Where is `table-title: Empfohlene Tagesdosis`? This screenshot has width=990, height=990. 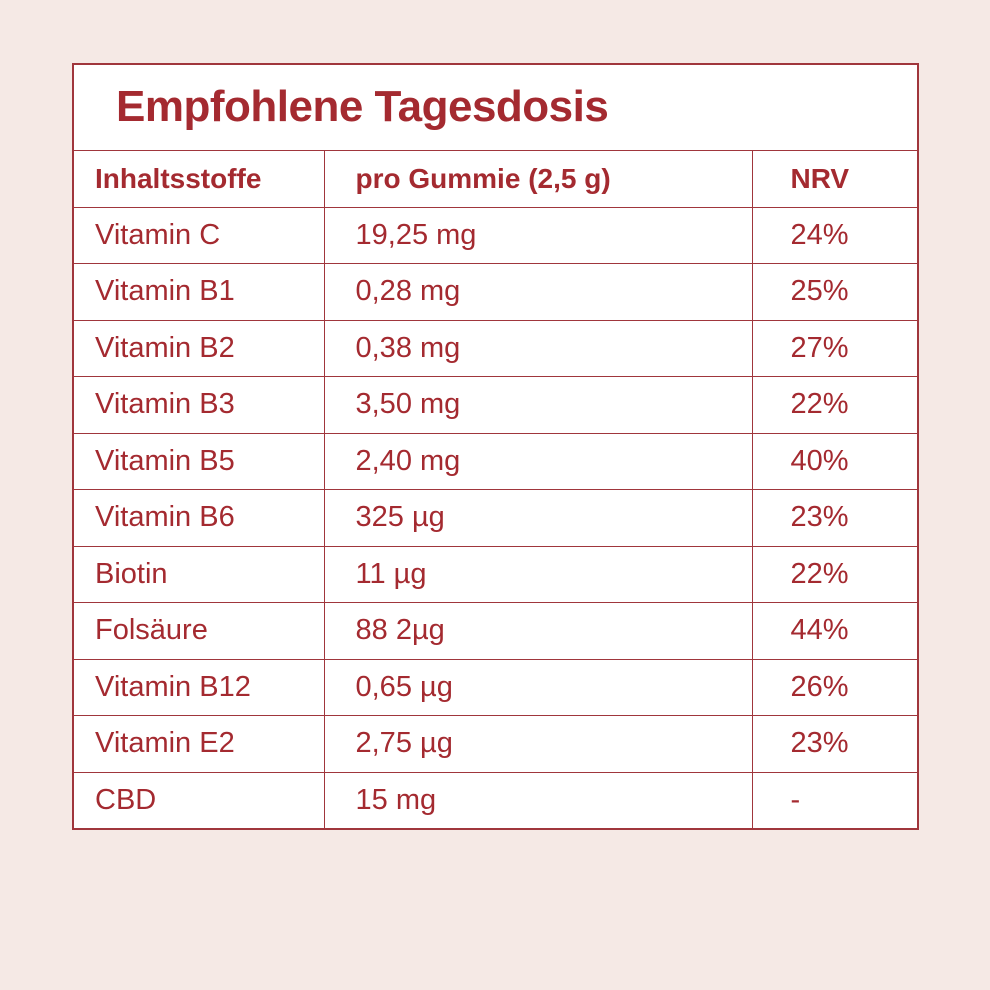 table-title: Empfohlene Tagesdosis is located at coordinates (495, 107).